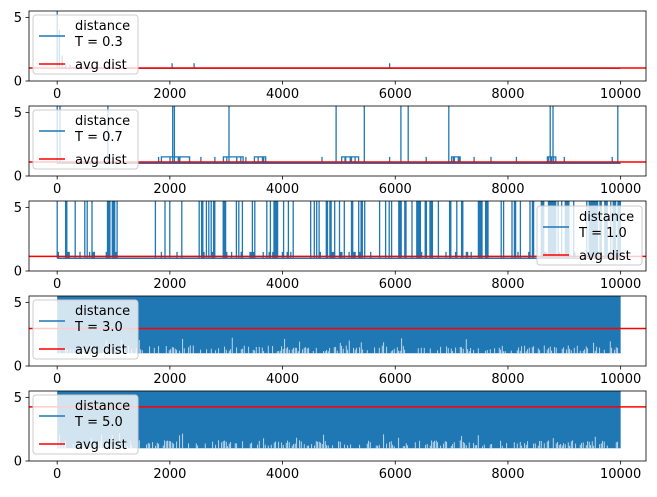  I want to click on legend-label-distance: T = 3.0, so click(98, 327).